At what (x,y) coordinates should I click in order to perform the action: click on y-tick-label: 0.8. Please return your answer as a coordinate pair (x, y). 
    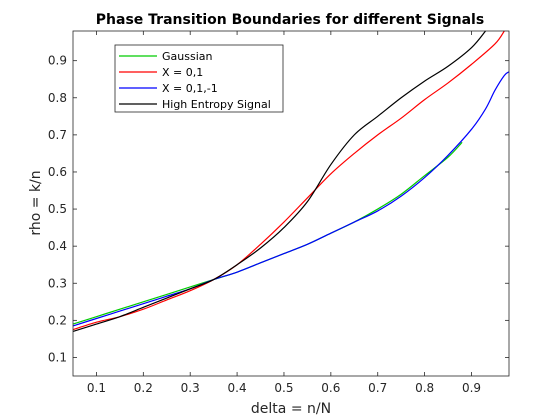
    Looking at the image, I should click on (57, 98).